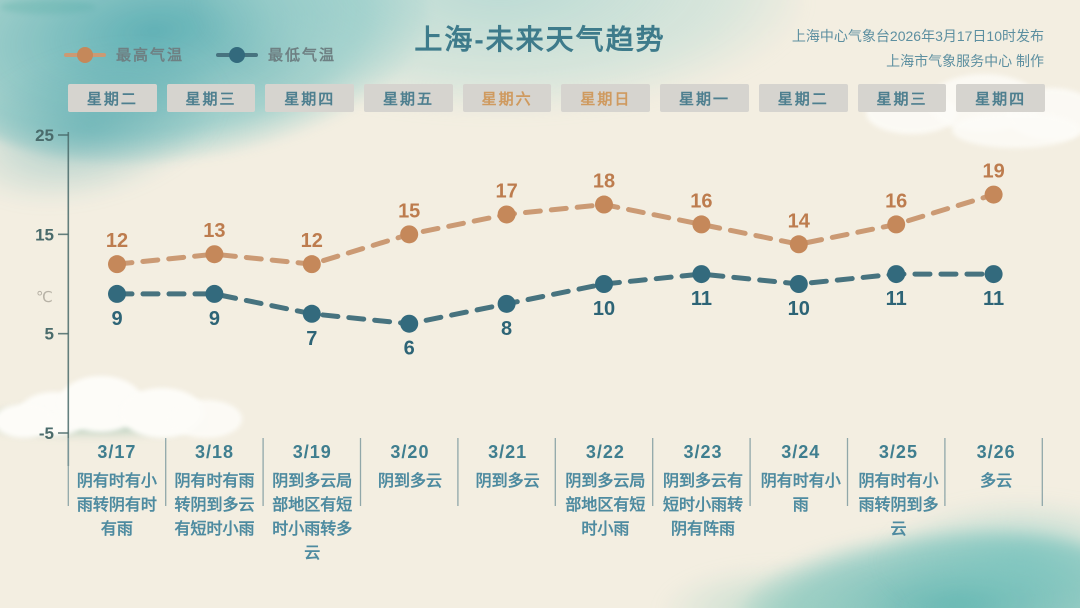 This screenshot has width=1080, height=608. Describe the element at coordinates (703, 452) in the screenshot. I see `date-label: 3/23` at that location.